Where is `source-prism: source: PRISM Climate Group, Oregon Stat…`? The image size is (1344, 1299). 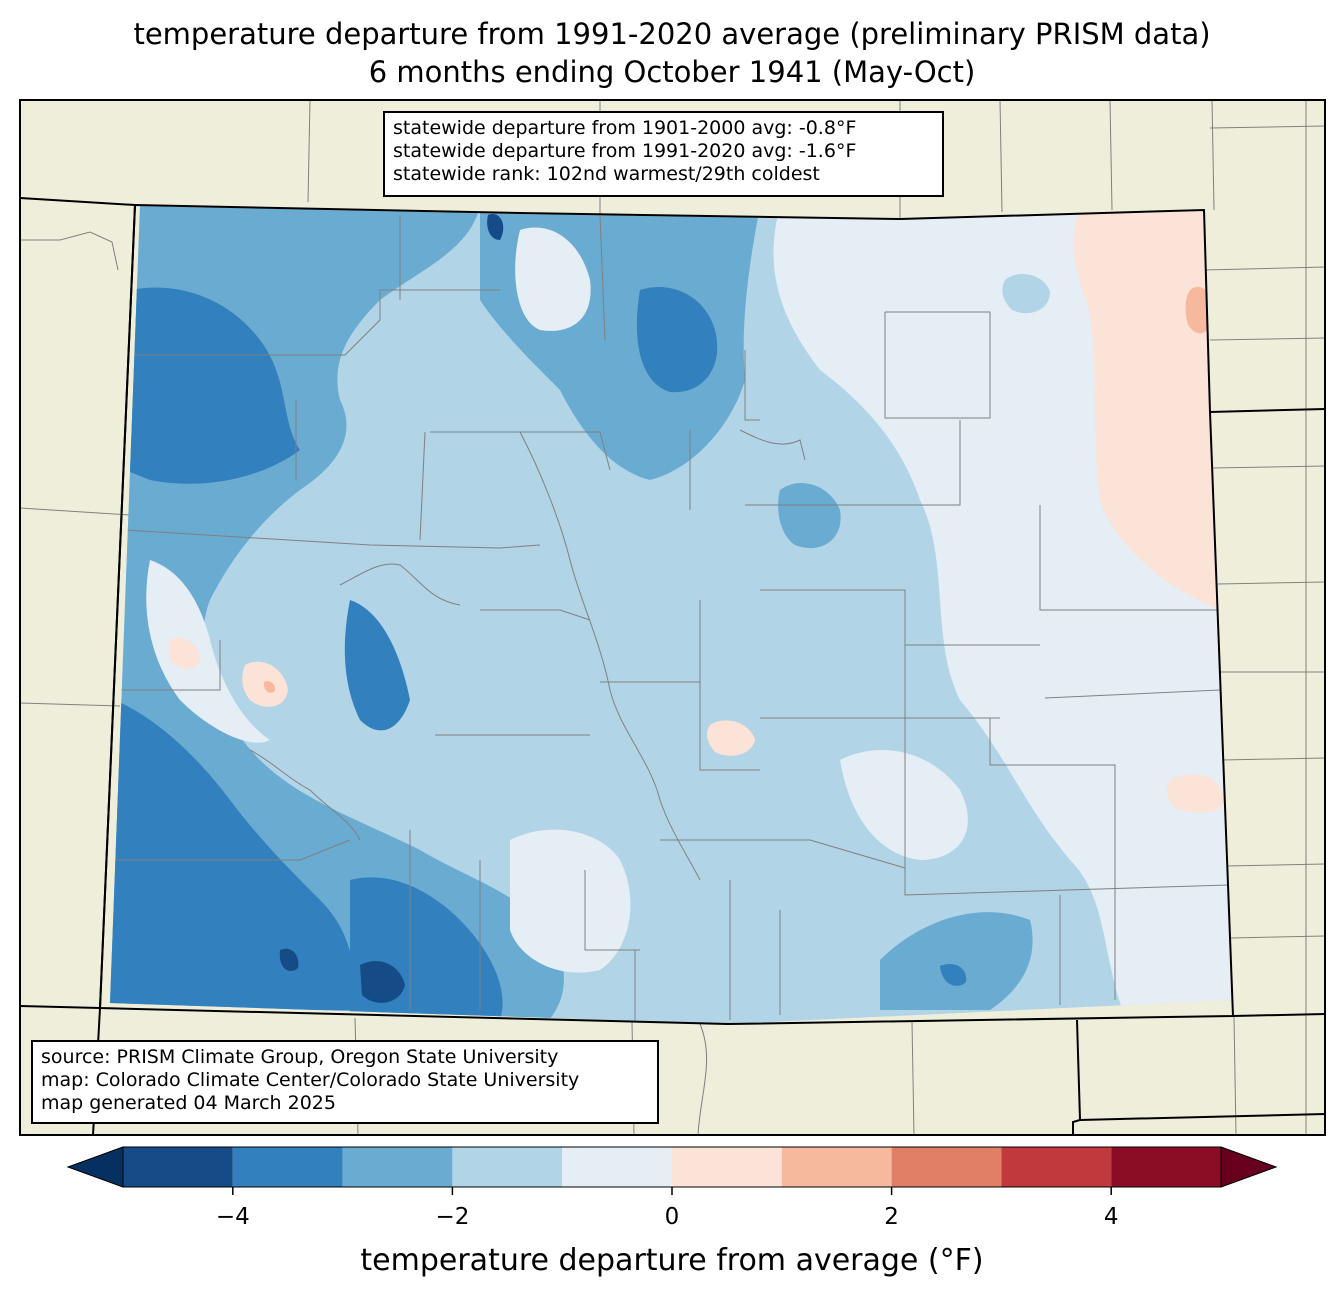 source-prism: source: PRISM Climate Group, Oregon Stat… is located at coordinates (300, 1057).